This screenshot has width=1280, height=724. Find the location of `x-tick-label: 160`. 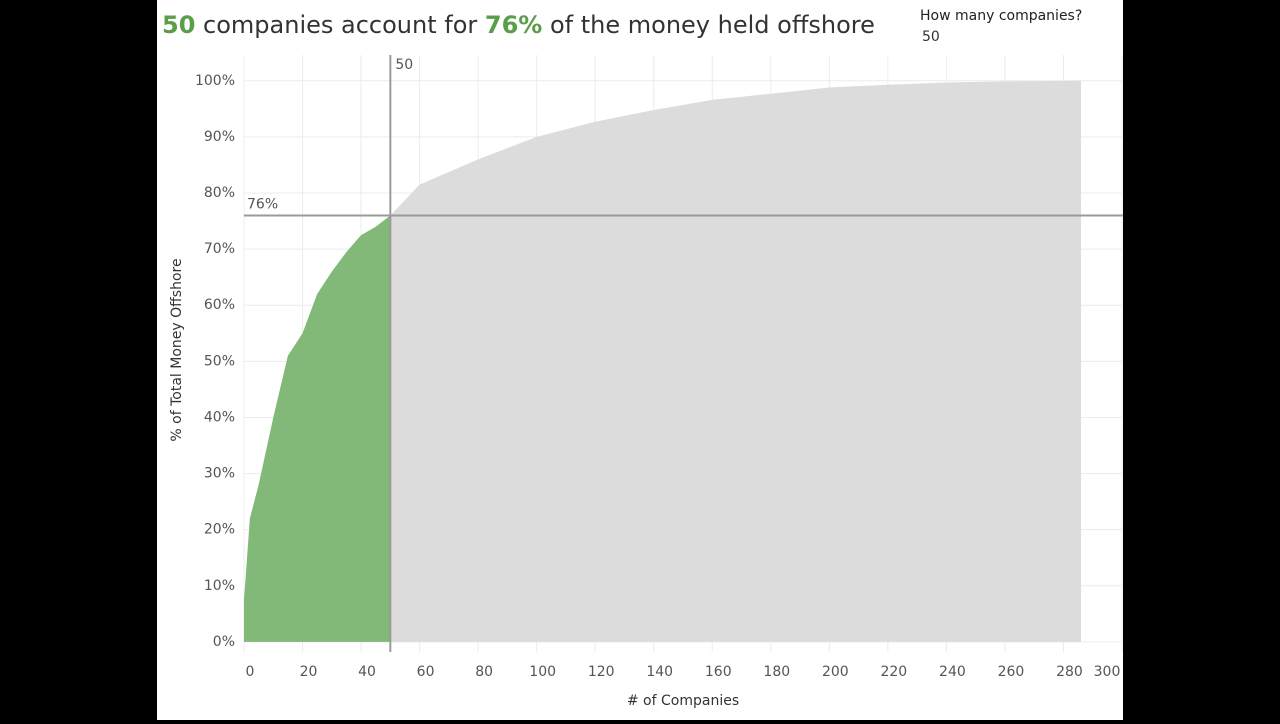

x-tick-label: 160 is located at coordinates (718, 672).